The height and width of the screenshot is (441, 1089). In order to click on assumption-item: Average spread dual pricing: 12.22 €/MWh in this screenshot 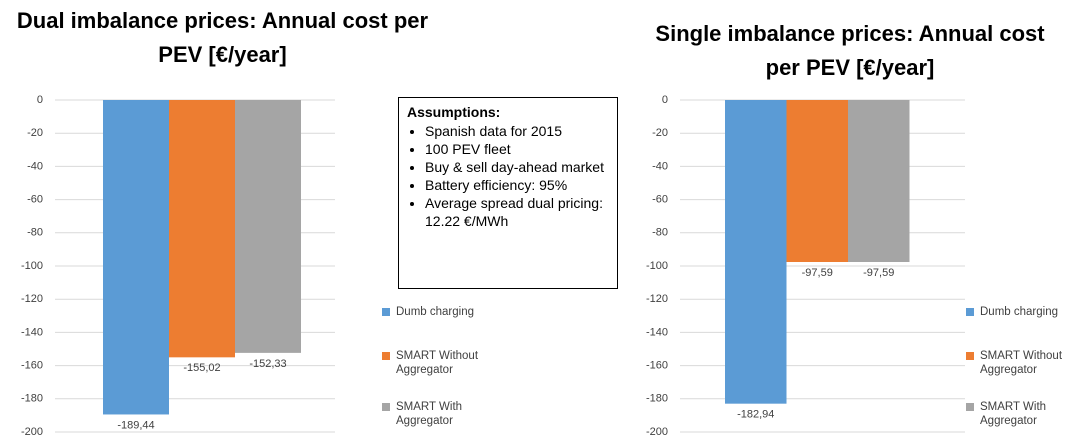, I will do `click(517, 212)`.